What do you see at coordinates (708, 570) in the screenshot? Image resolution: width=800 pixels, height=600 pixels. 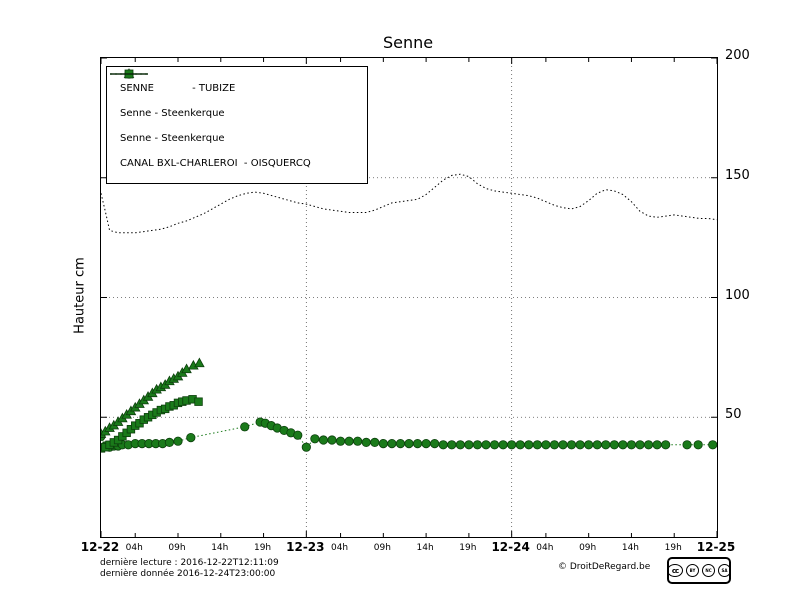 I see `cc-nc-icon: NC` at bounding box center [708, 570].